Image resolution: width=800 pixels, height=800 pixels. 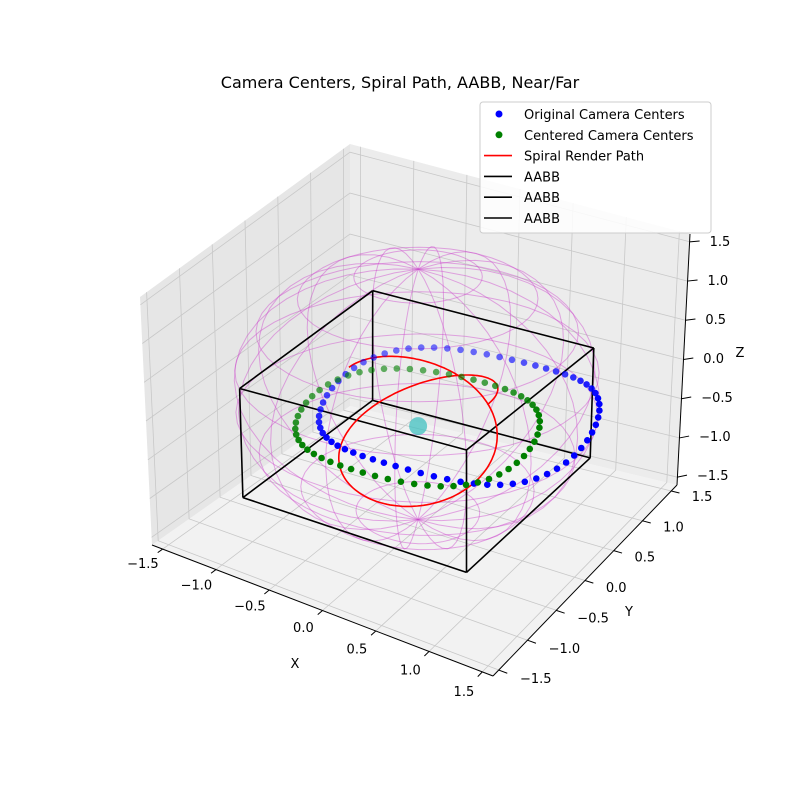 I want to click on centered-camera-centers, so click(x=418, y=427).